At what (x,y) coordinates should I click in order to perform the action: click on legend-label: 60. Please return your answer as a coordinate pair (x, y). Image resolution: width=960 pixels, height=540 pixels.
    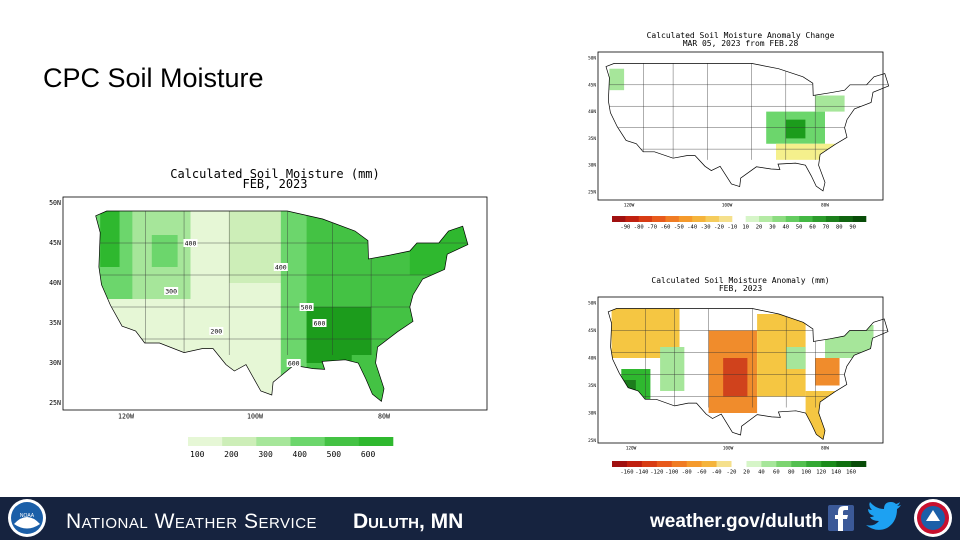
    Looking at the image, I should click on (776, 473).